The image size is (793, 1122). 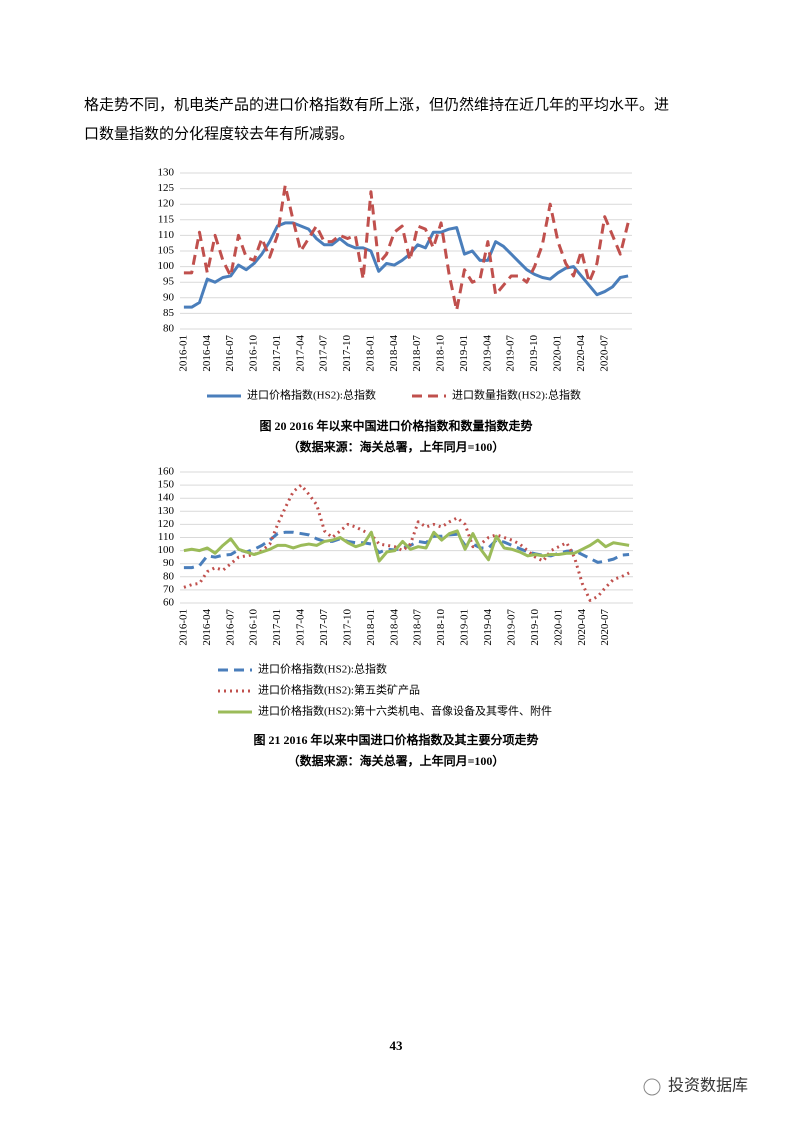 I want to click on y-tick-label: 115, so click(x=166, y=219).